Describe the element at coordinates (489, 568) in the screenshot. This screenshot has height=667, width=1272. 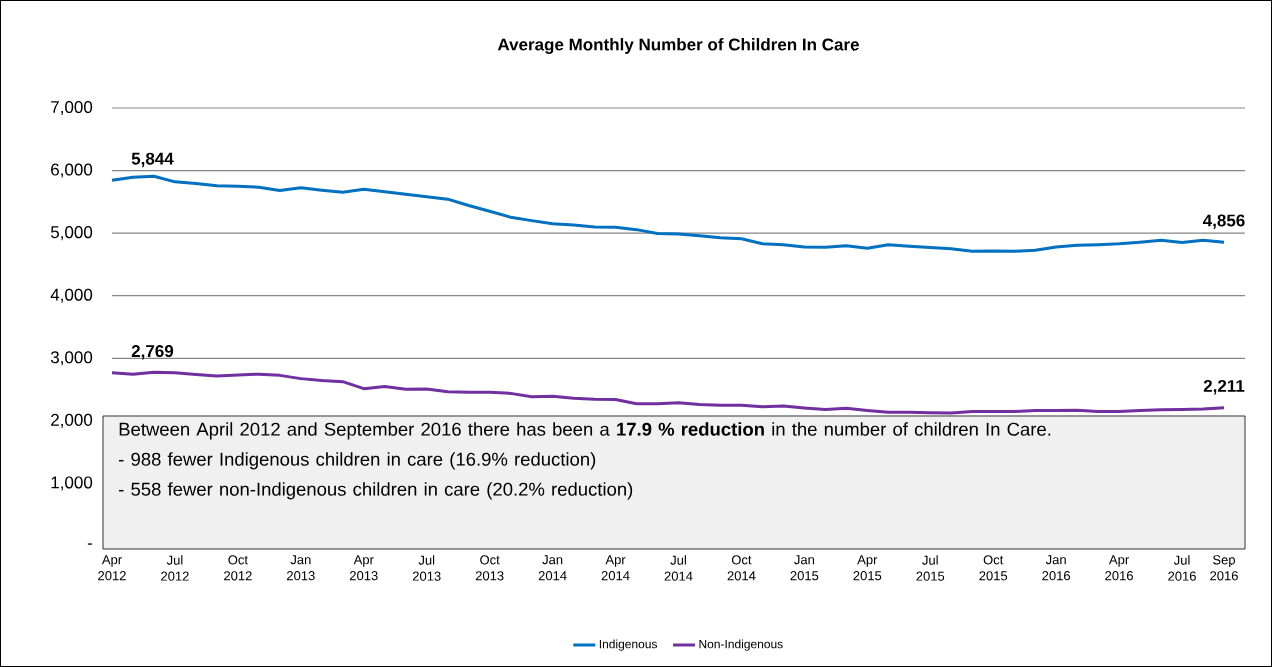
I see `x-tick-label: Oct 2013` at that location.